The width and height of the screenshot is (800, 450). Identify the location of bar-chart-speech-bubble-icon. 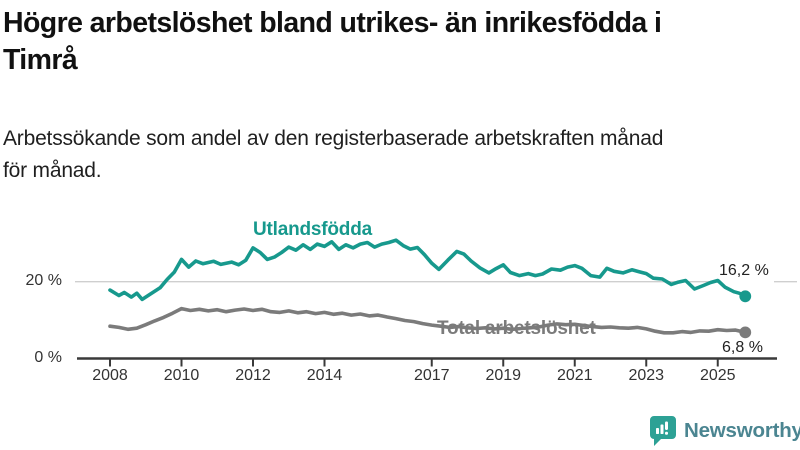
(663, 431).